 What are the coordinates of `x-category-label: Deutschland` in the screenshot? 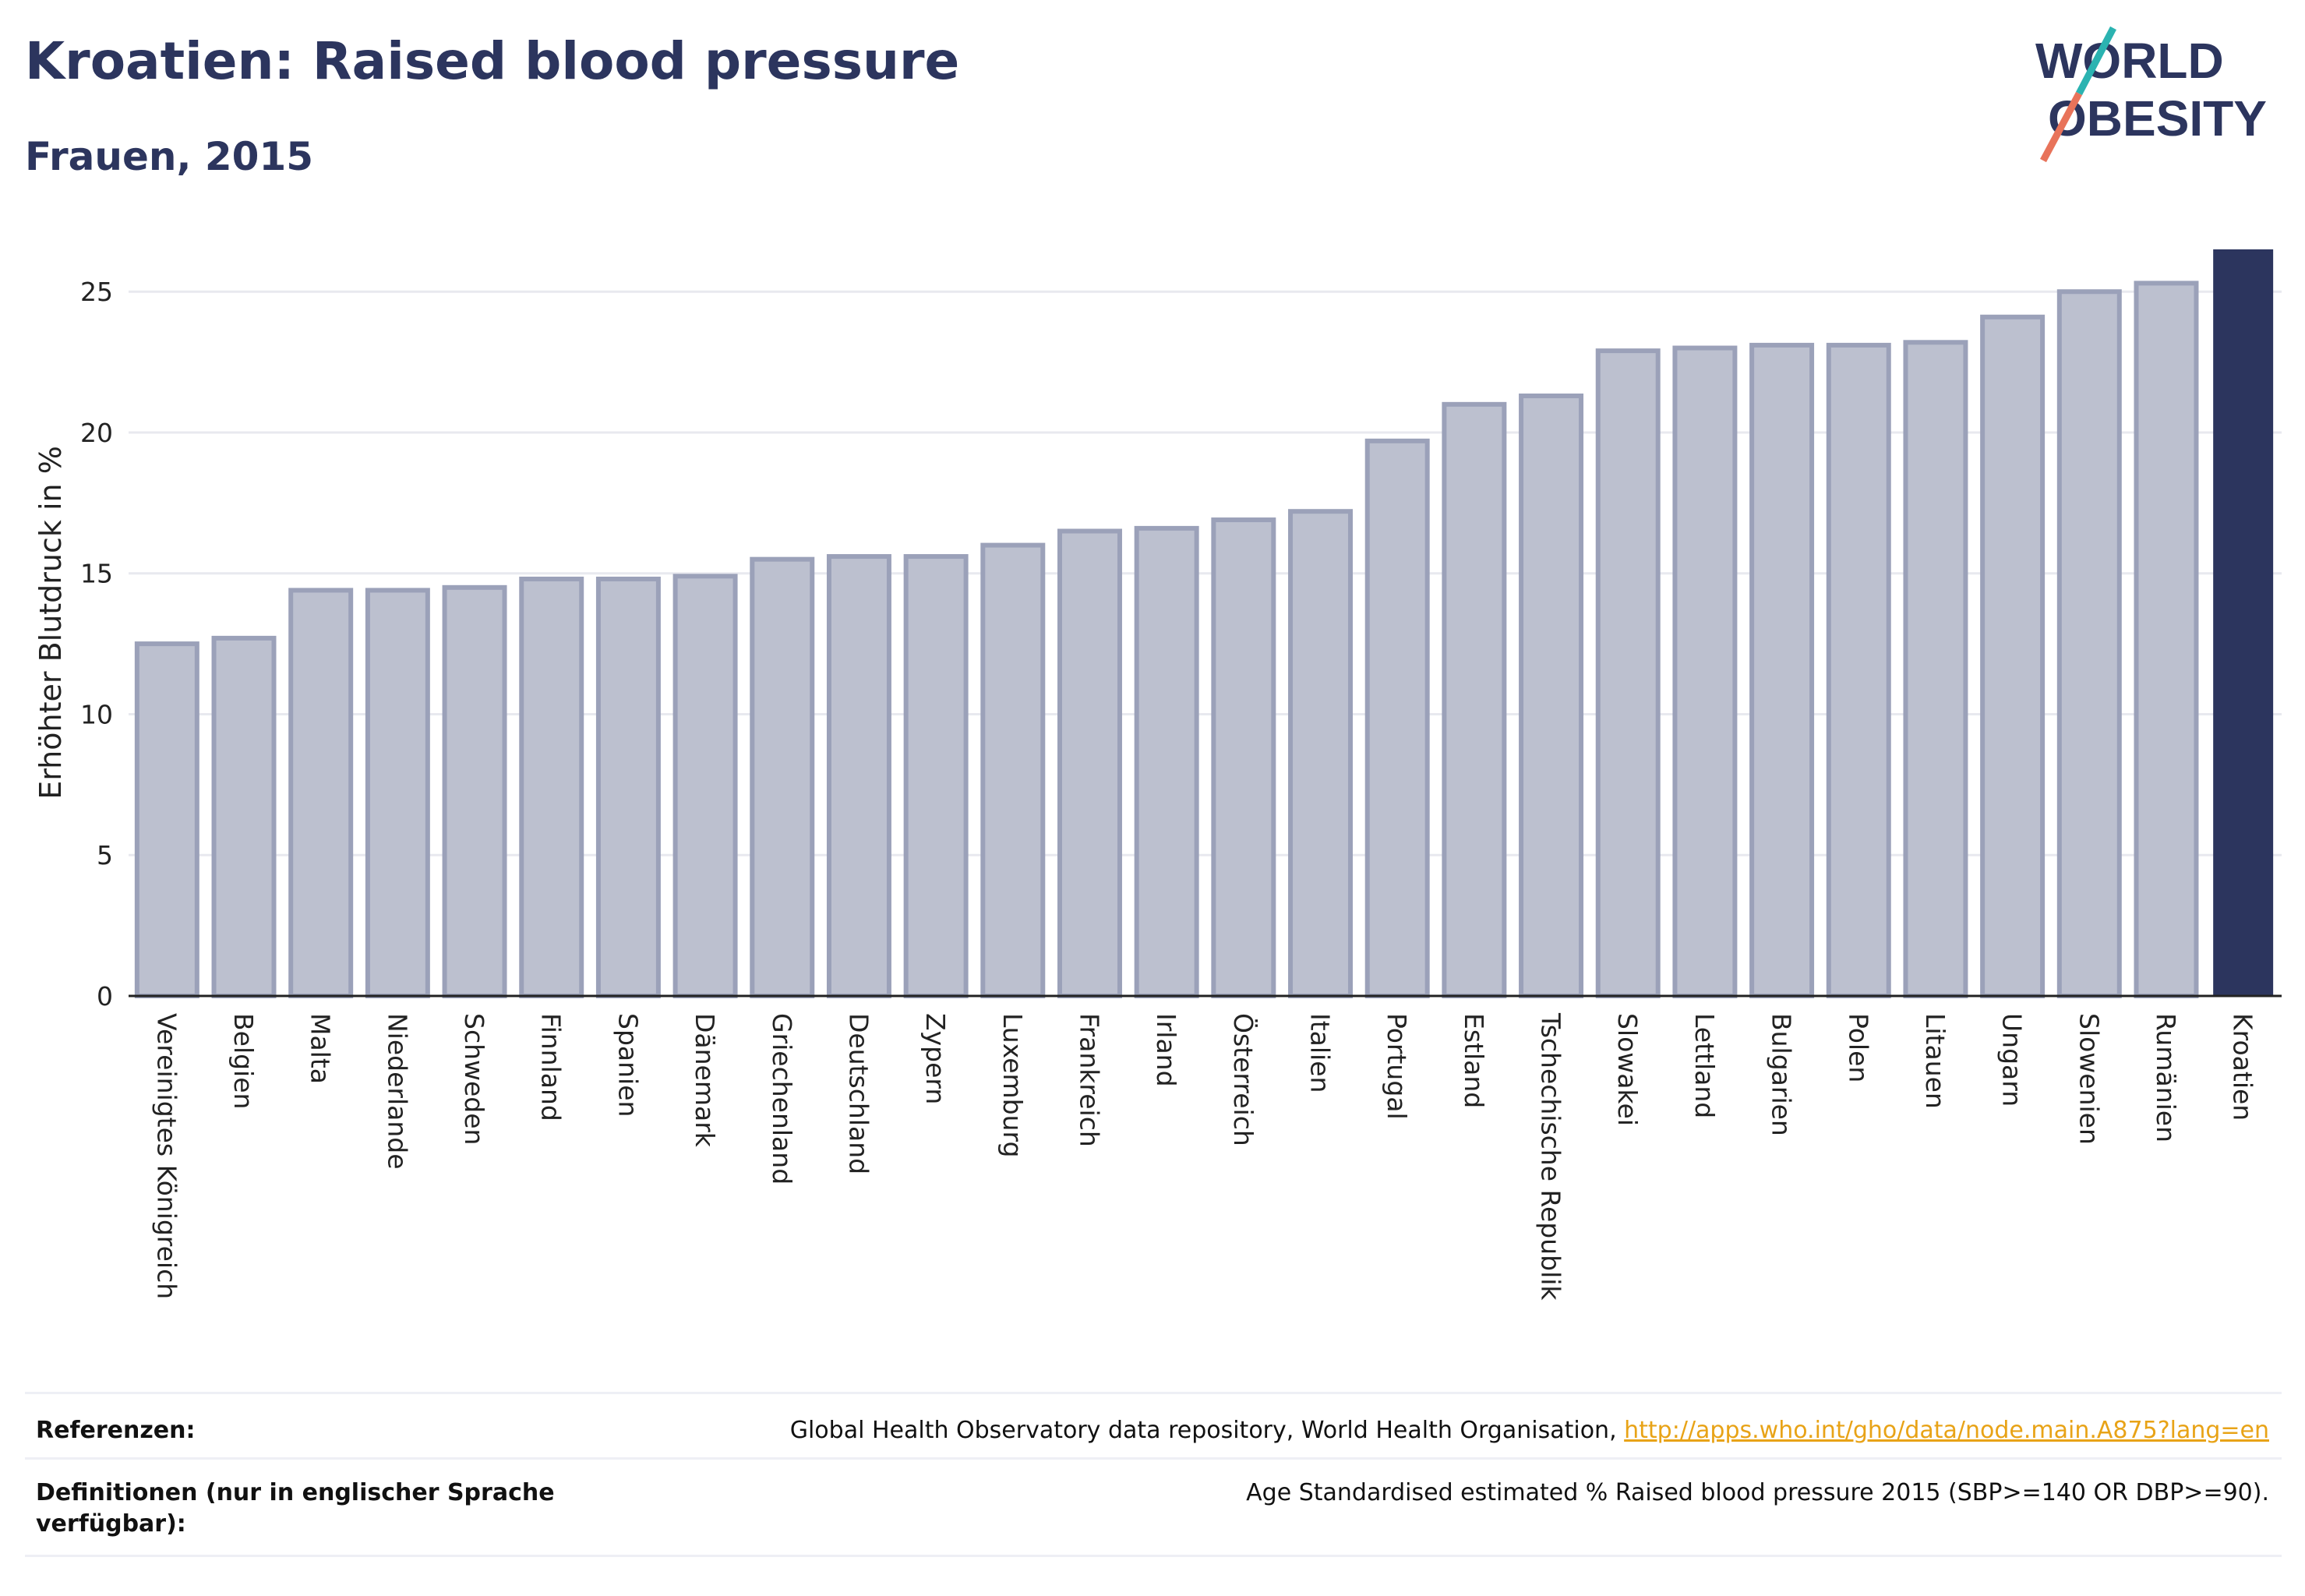 It's located at (858, 1093).